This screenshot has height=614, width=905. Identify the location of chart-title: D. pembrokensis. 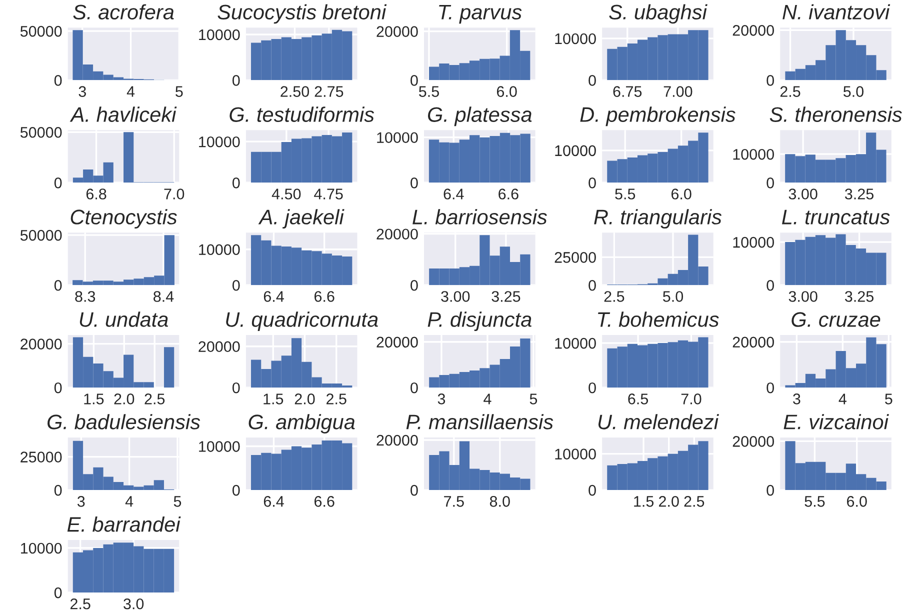
(658, 116).